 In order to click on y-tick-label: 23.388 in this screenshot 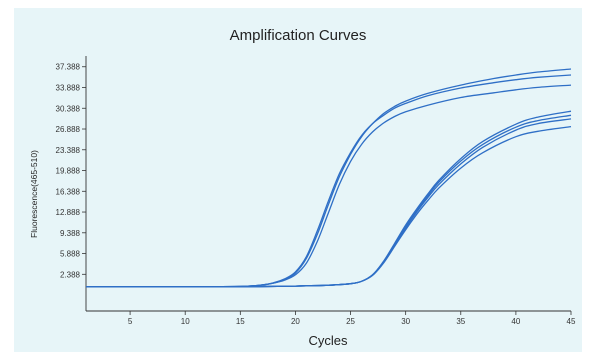, I will do `click(68, 150)`.